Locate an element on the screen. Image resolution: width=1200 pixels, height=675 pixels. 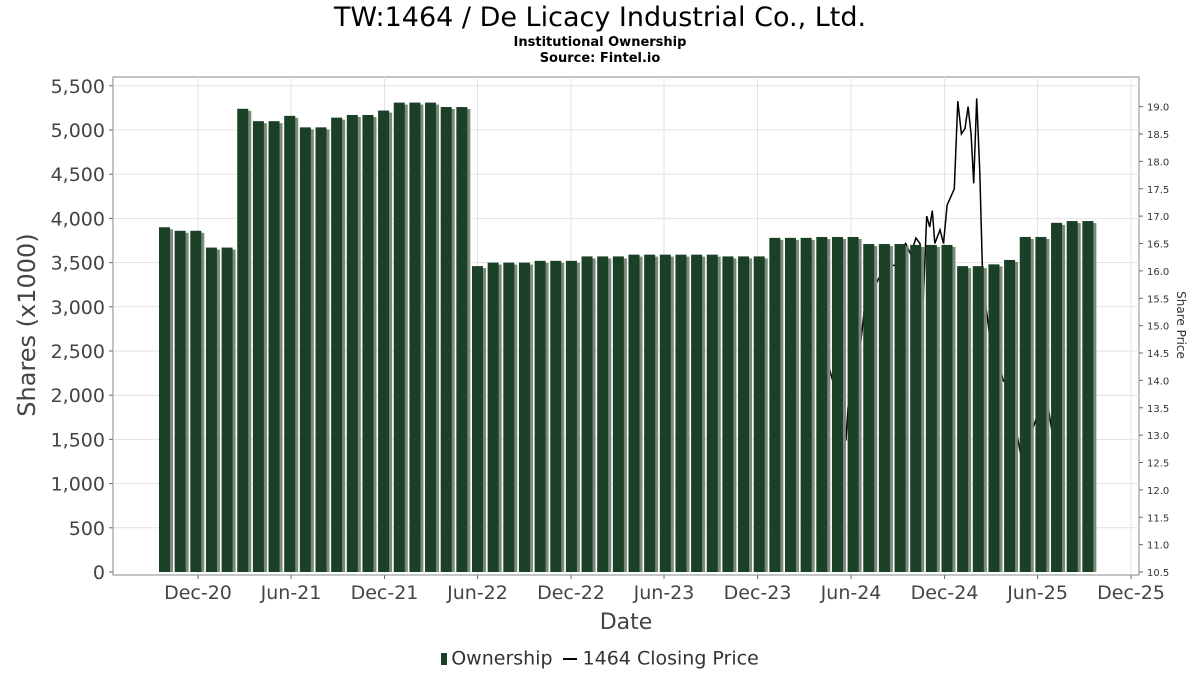
legend-price-label: 1464 Closing Price is located at coordinates (670, 658).